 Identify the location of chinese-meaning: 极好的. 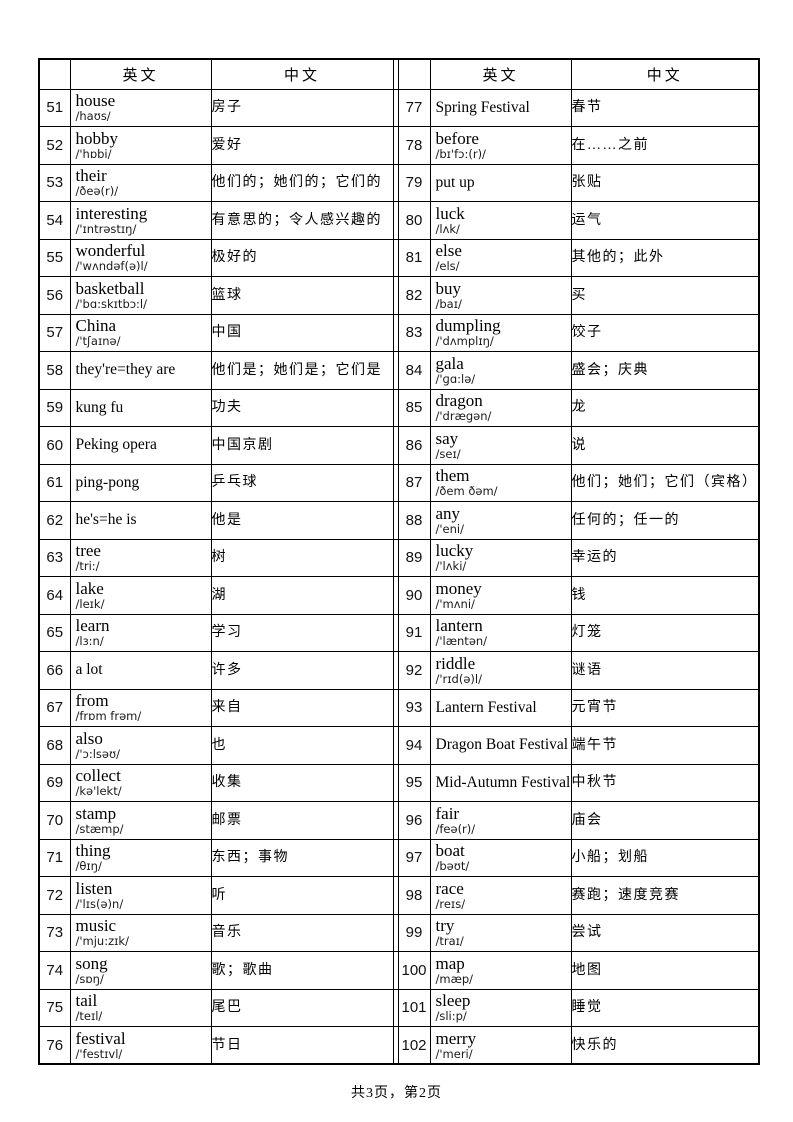
(302, 257).